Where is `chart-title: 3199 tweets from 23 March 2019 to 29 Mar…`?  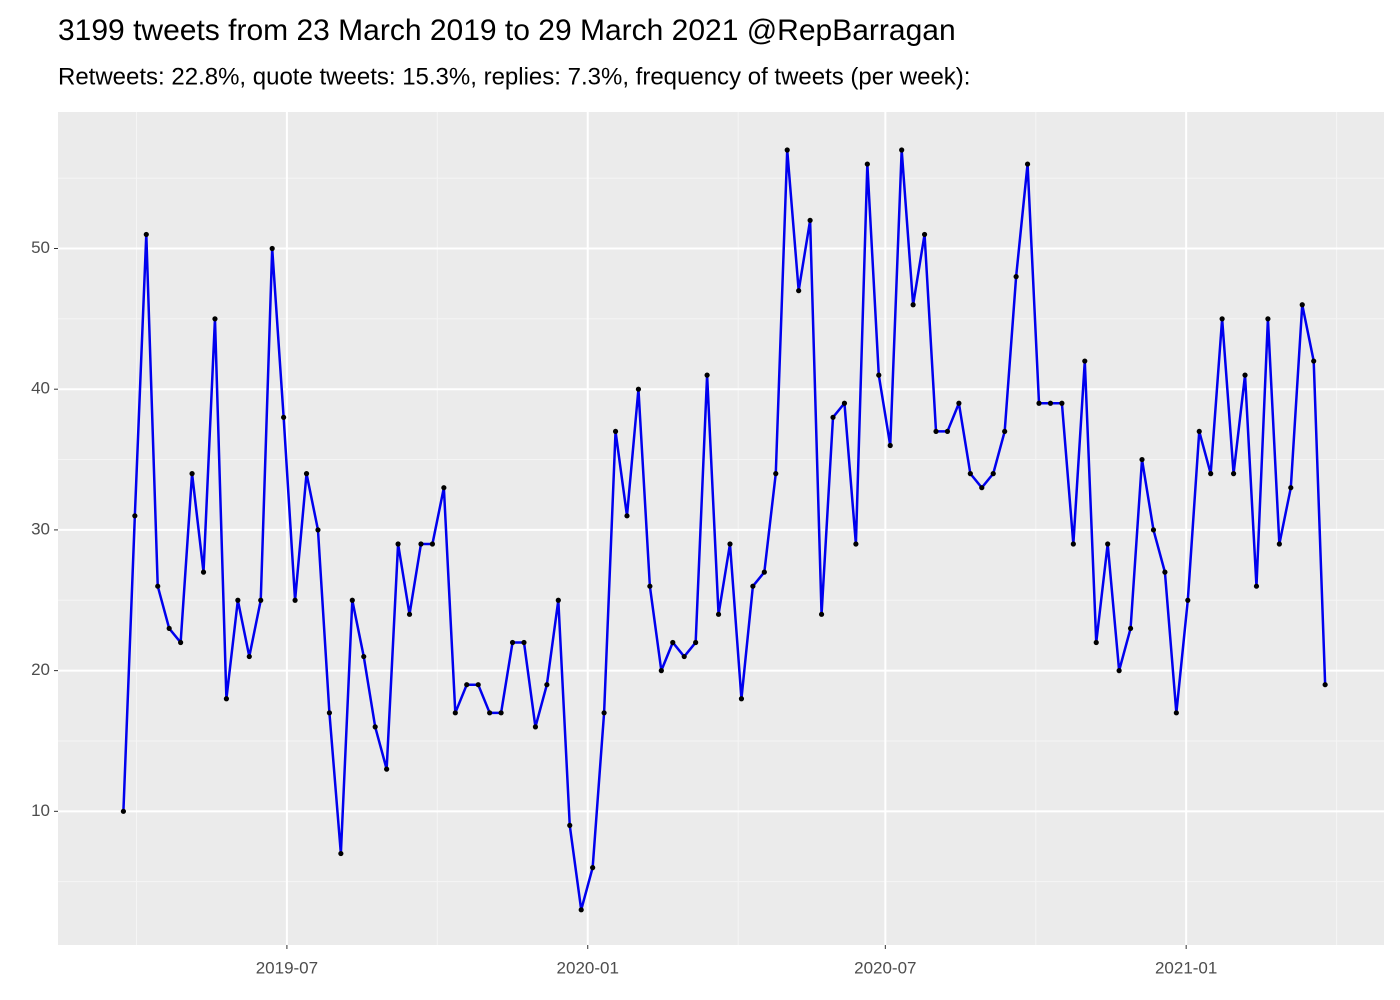 chart-title: 3199 tweets from 23 March 2019 to 29 Mar… is located at coordinates (507, 30).